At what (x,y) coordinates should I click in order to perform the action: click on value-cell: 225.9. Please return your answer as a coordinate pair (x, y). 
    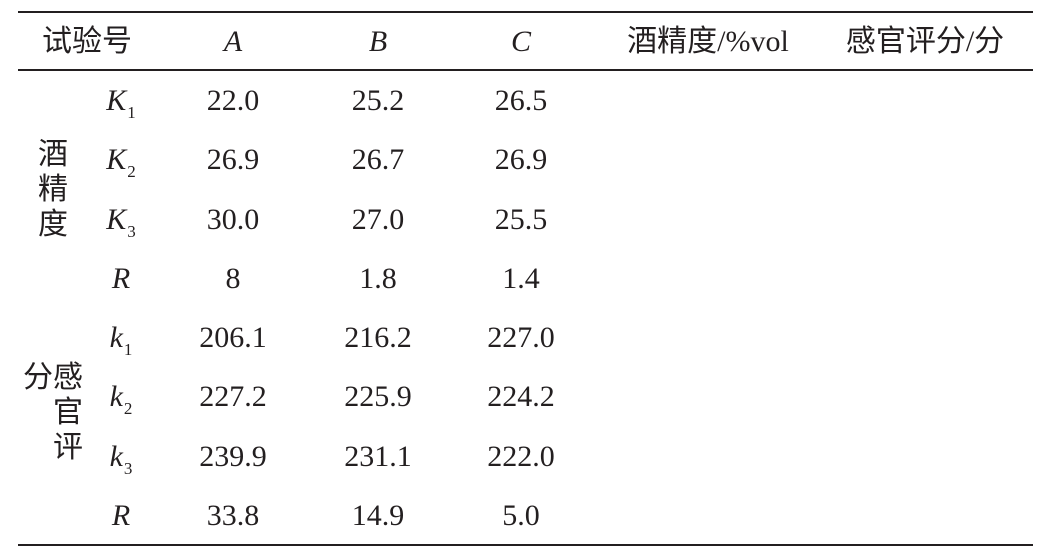
    Looking at the image, I should click on (378, 397).